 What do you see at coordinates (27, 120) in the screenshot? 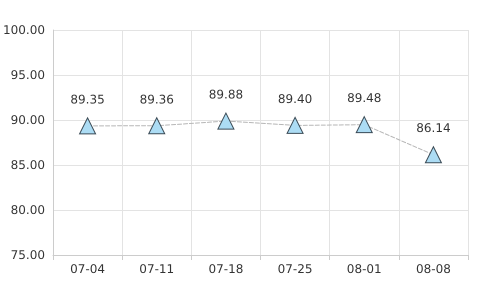
I see `y-tick-label: 90.00` at bounding box center [27, 120].